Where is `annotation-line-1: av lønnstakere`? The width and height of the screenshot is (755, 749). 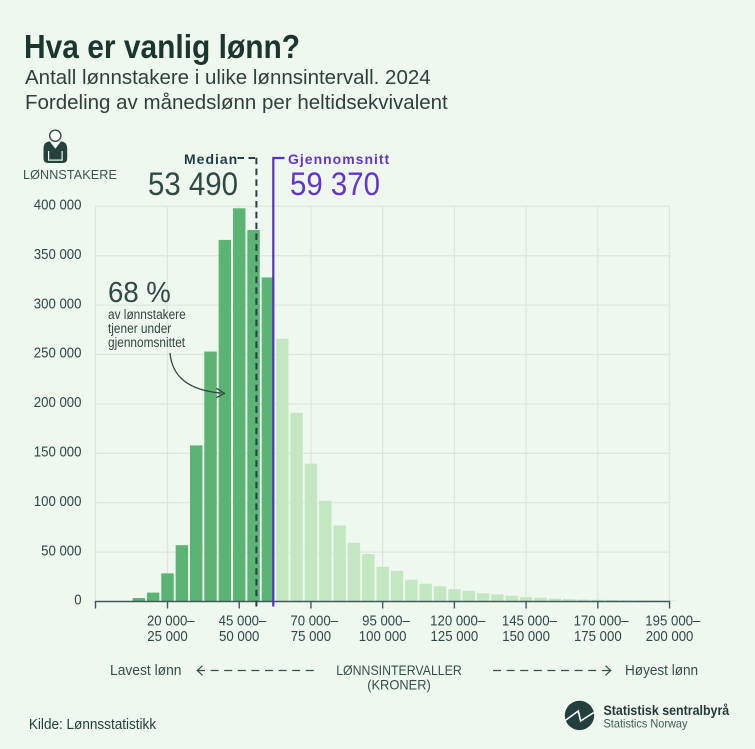 annotation-line-1: av lønnstakere is located at coordinates (147, 315).